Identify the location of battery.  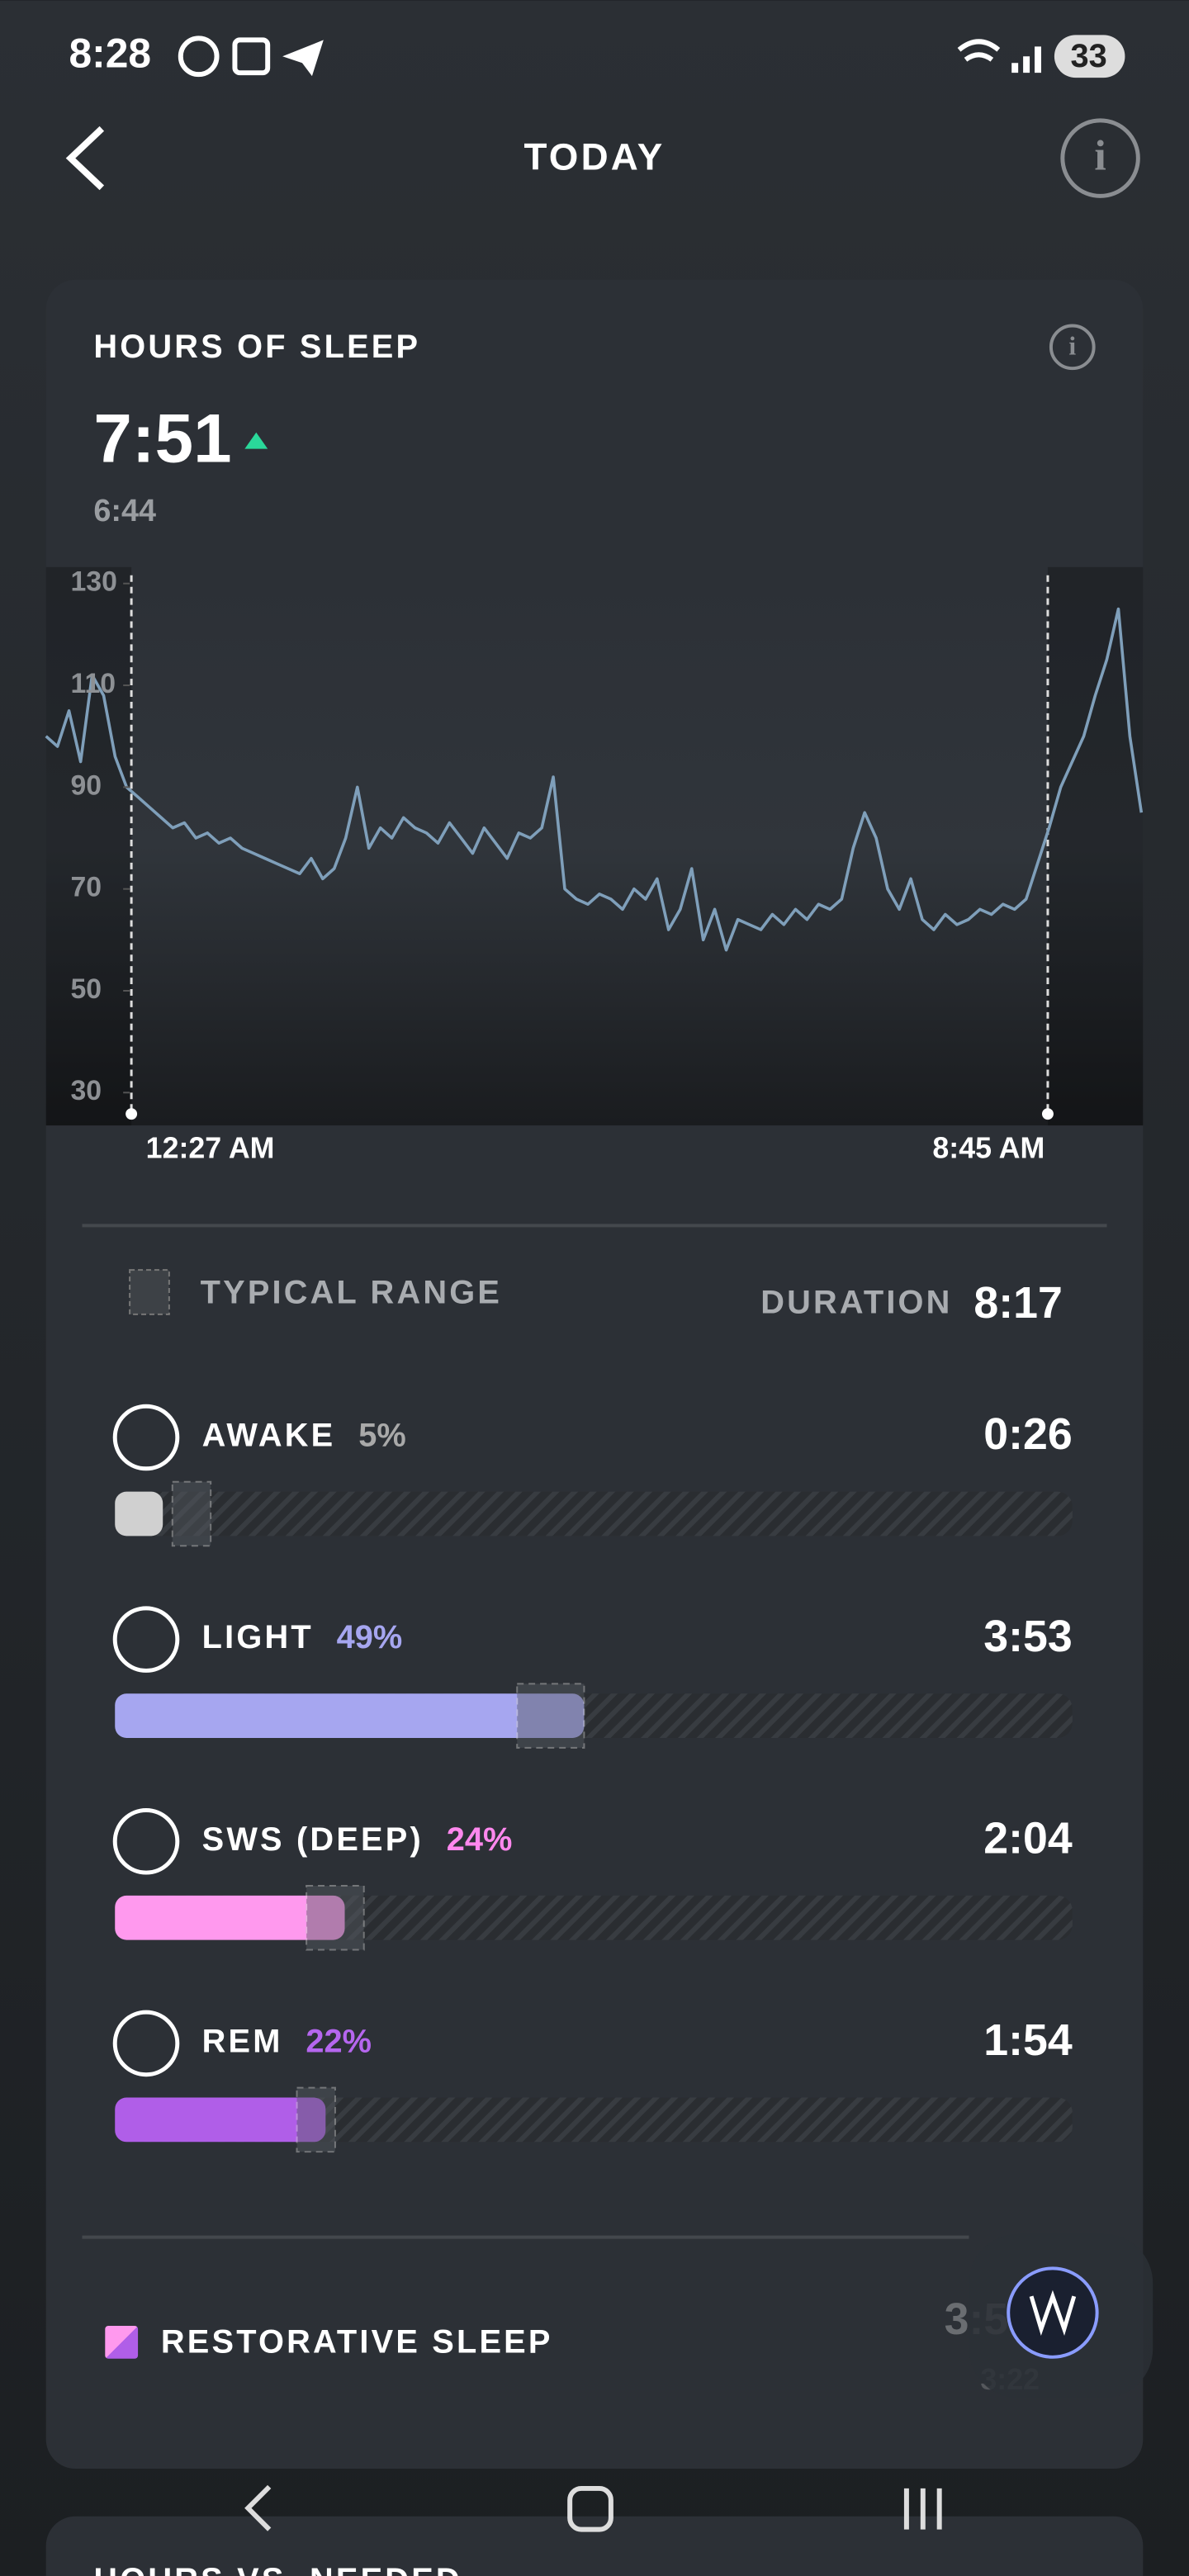
(1089, 56).